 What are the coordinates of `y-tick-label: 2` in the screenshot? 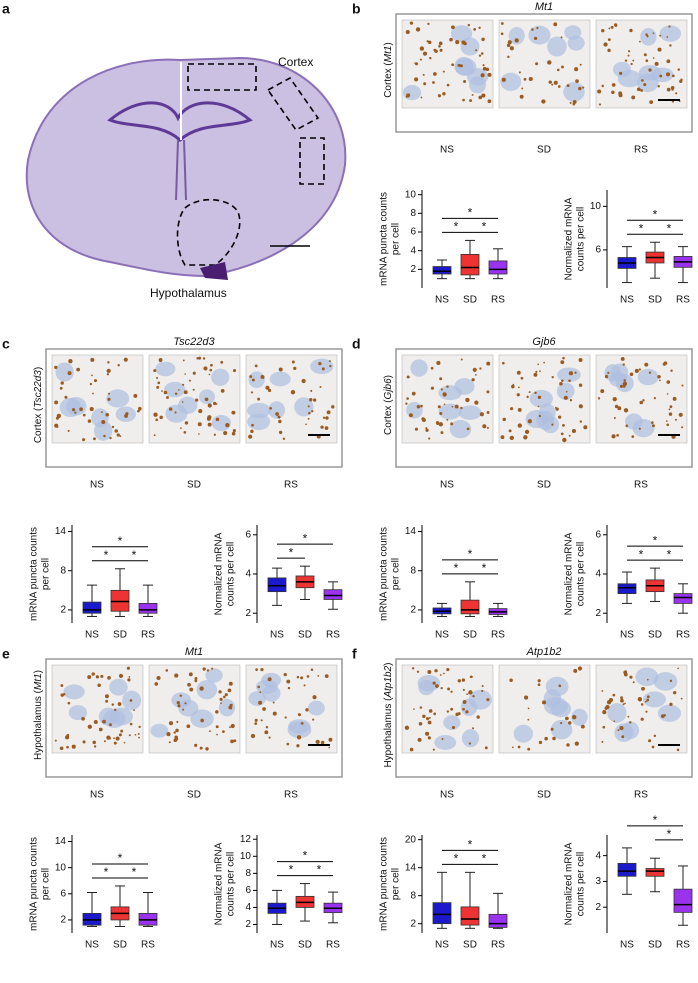 It's located at (63, 920).